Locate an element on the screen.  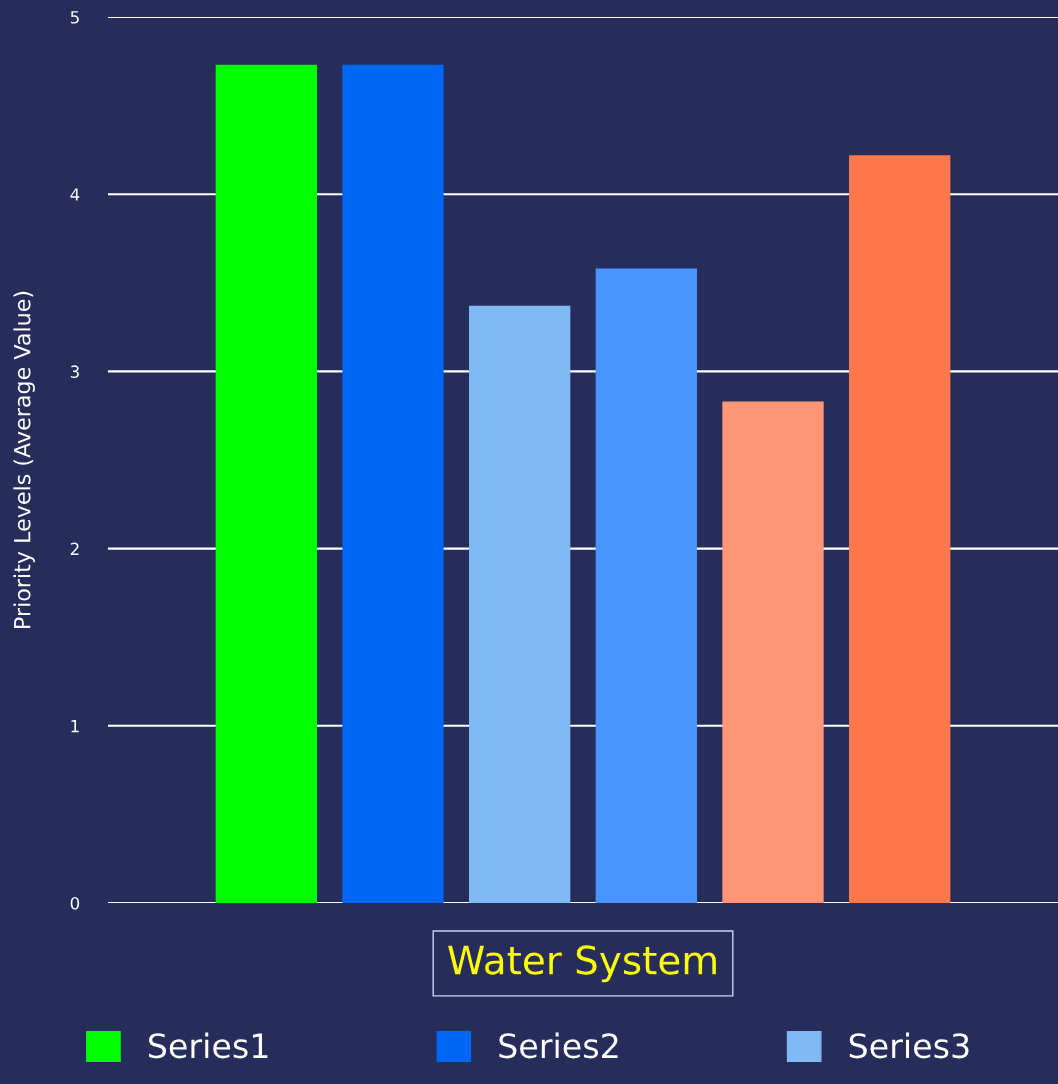
y-tick-label: 5 is located at coordinates (74, 17).